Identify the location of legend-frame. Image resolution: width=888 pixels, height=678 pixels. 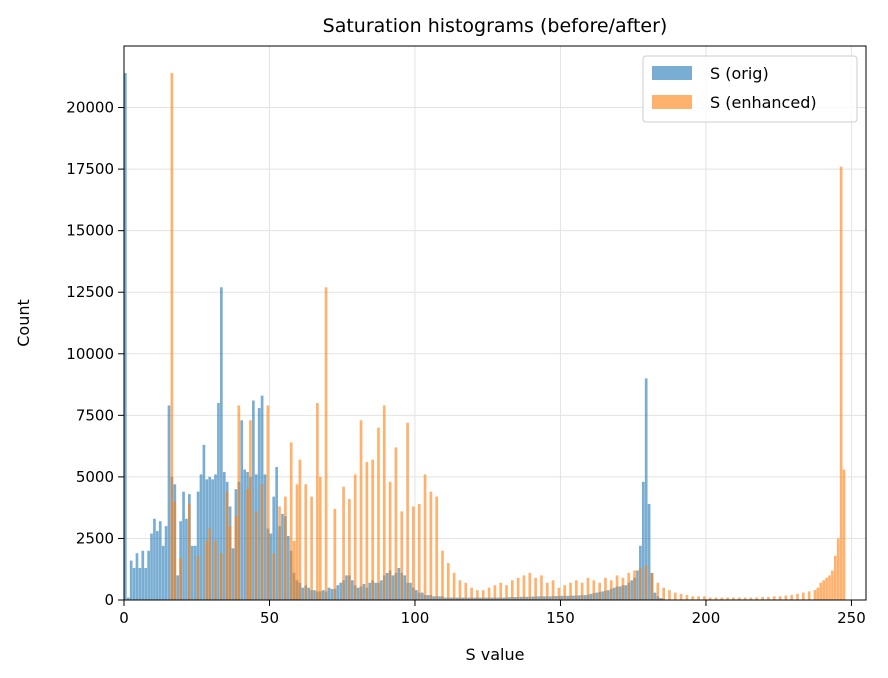
(750, 89).